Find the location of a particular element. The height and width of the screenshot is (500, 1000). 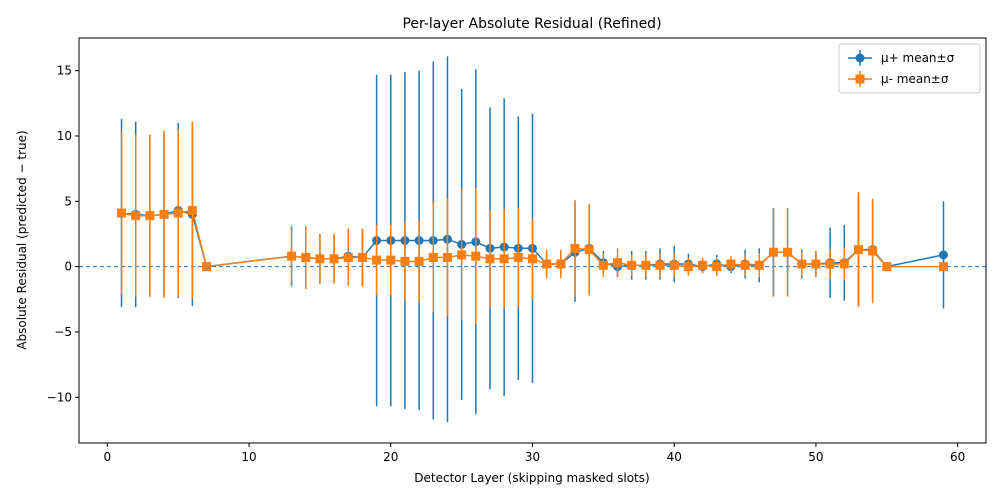

x-tick-label: 60 is located at coordinates (957, 457).